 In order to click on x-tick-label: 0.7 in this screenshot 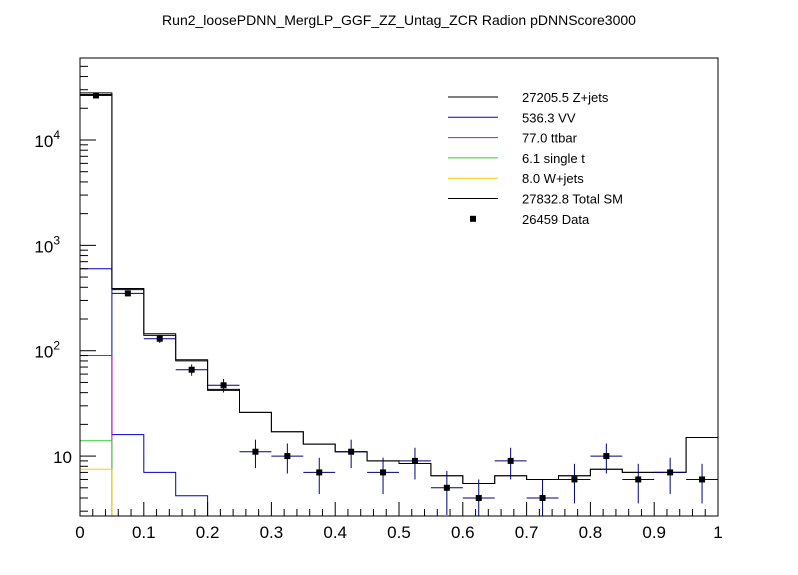, I will do `click(527, 532)`.